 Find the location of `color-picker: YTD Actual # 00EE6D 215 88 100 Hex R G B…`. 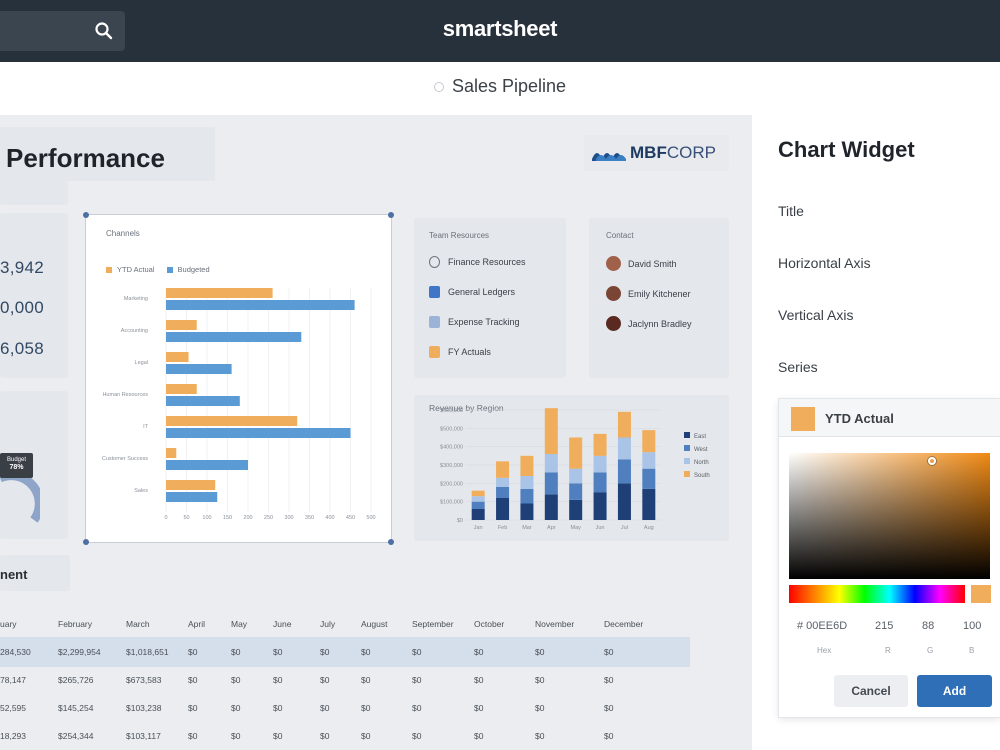

color-picker: YTD Actual # 00EE6D 215 88 100 Hex R G B… is located at coordinates (889, 558).